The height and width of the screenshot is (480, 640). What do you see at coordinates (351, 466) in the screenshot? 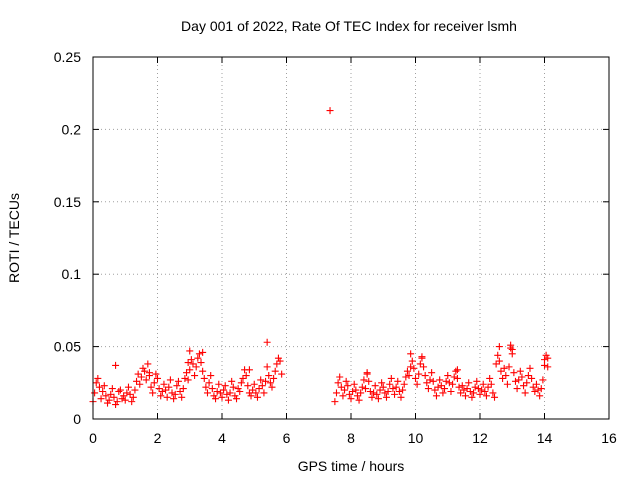
I see `x-axis-label: GPS time / hours` at bounding box center [351, 466].